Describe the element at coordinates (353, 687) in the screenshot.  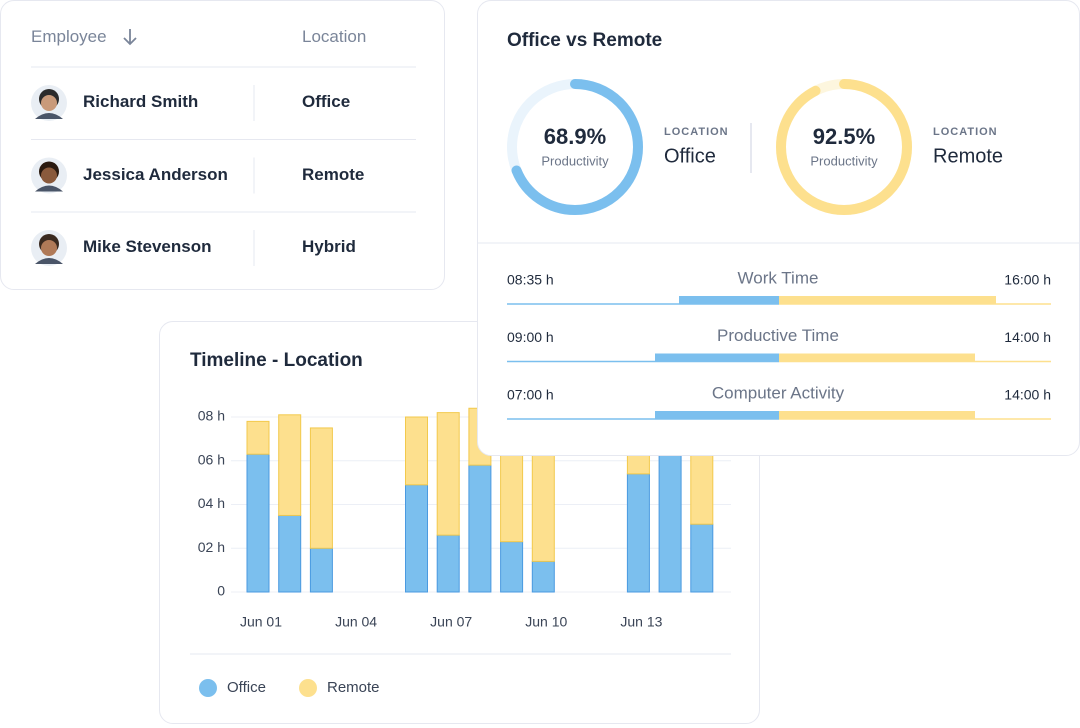
I see `legend-label: Remote` at that location.